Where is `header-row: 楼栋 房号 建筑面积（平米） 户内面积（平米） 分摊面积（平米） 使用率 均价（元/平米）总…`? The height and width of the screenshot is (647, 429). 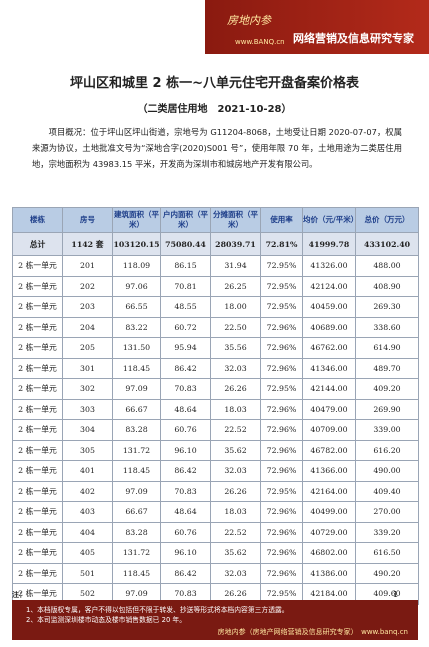 header-row: 楼栋 房号 建筑面积（平米） 户内面积（平米） 分摊面积（平米） 使用率 均价（元/平米）总… is located at coordinates (215, 220).